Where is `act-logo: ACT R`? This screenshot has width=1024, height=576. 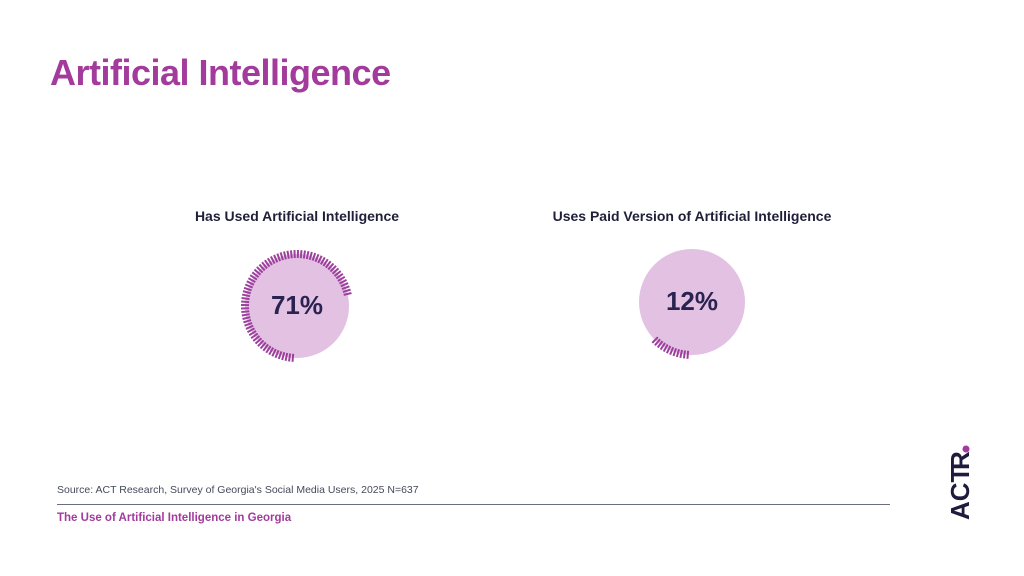
act-logo: ACT R is located at coordinates (960, 482).